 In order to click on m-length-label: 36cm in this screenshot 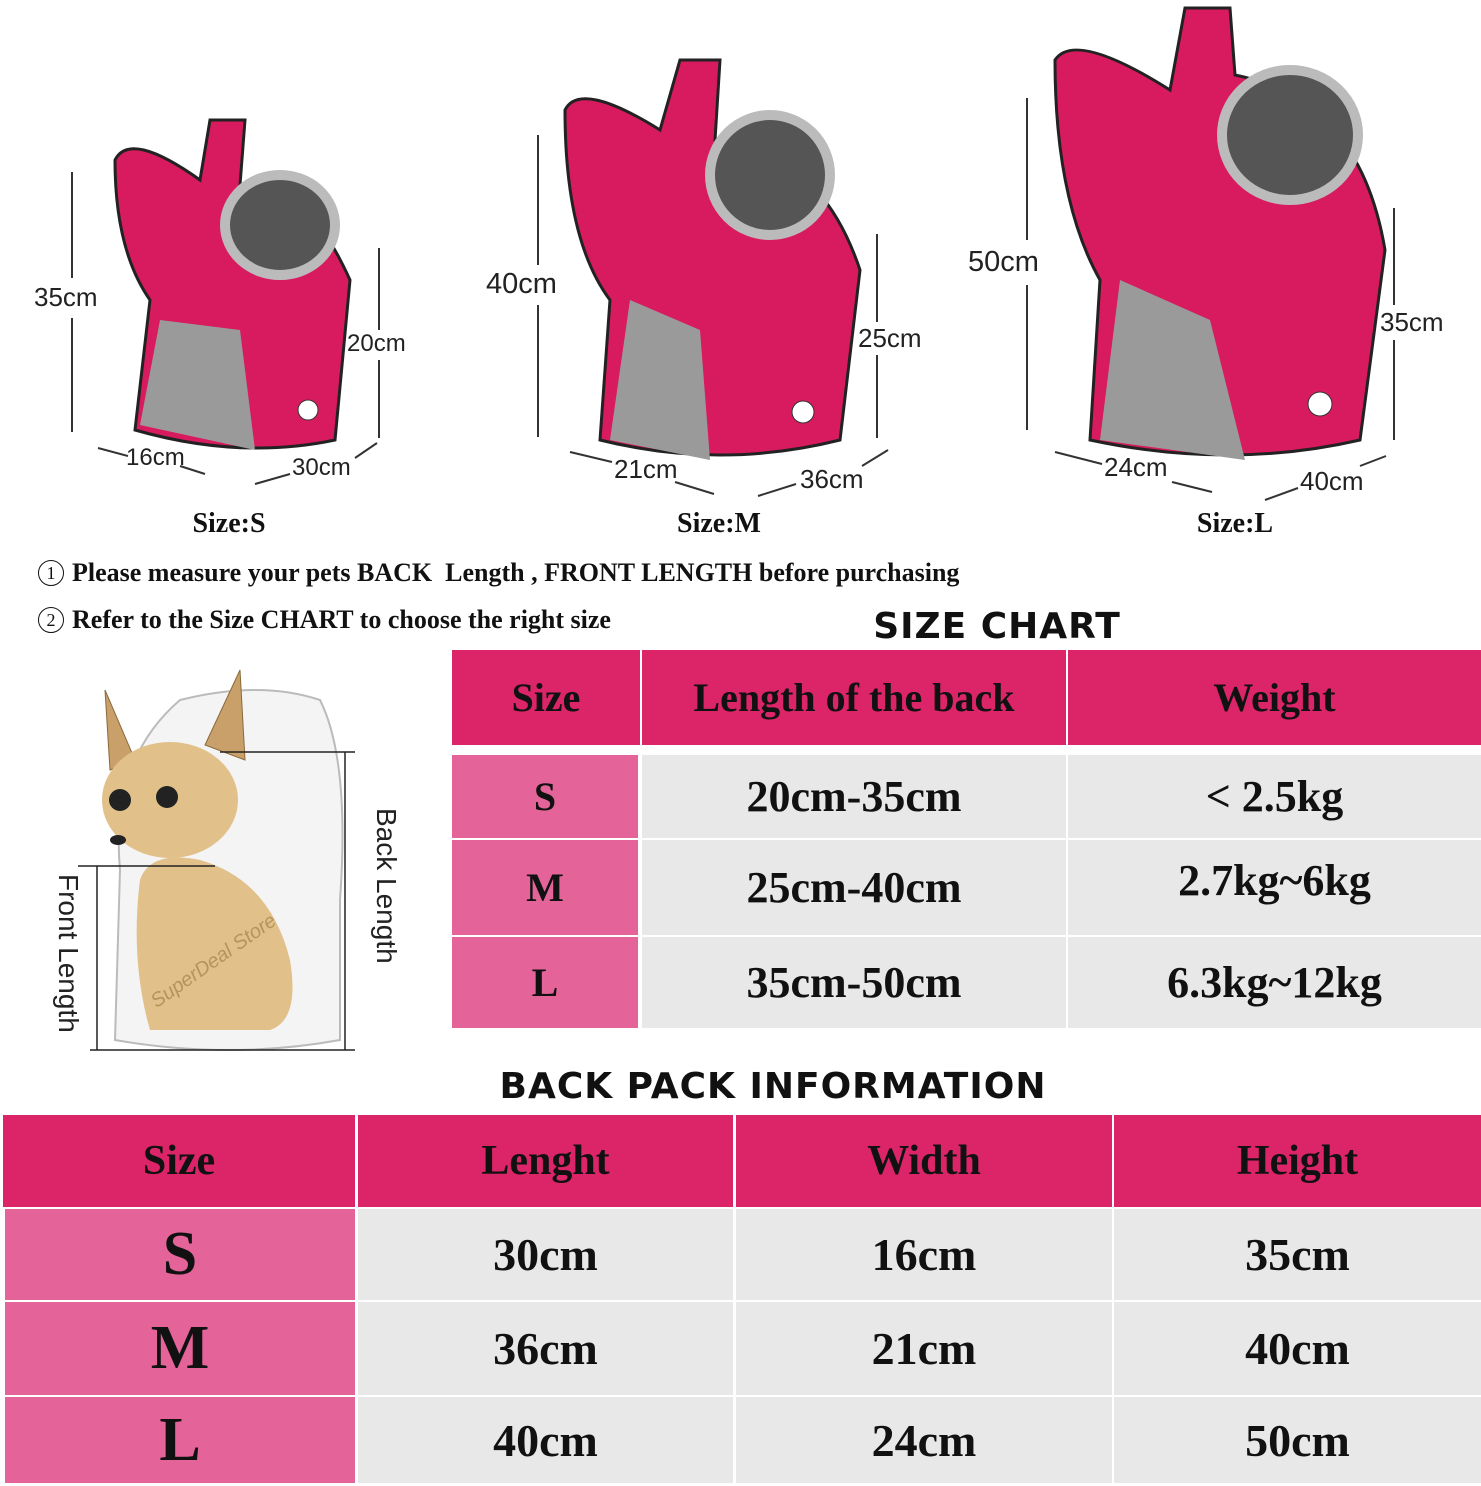, I will do `click(832, 479)`.